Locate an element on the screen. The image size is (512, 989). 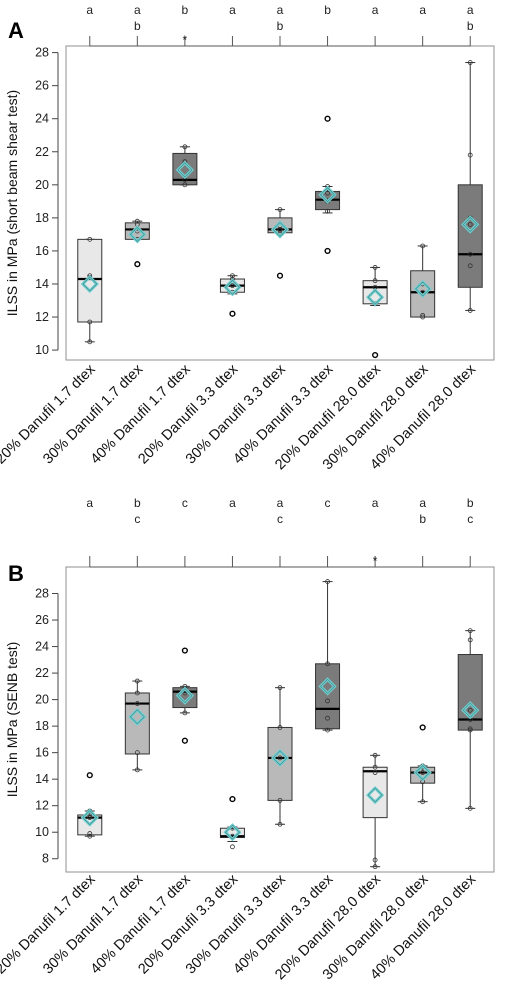
y-tick-label: 8 is located at coordinates (45, 859).